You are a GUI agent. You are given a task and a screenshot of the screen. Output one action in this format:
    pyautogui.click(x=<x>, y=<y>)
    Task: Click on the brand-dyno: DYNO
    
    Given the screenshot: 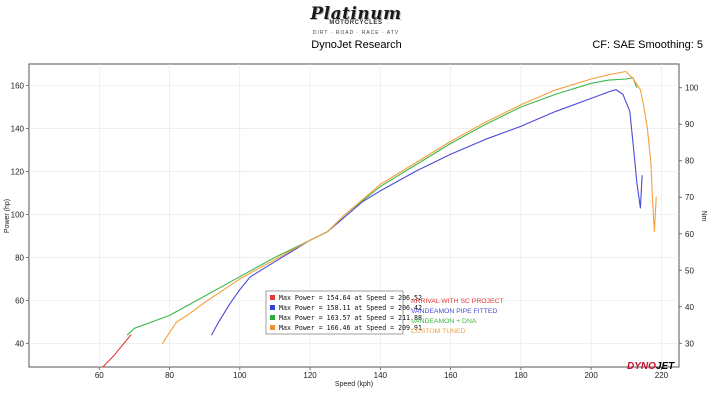 What is the action you would take?
    pyautogui.click(x=641, y=366)
    